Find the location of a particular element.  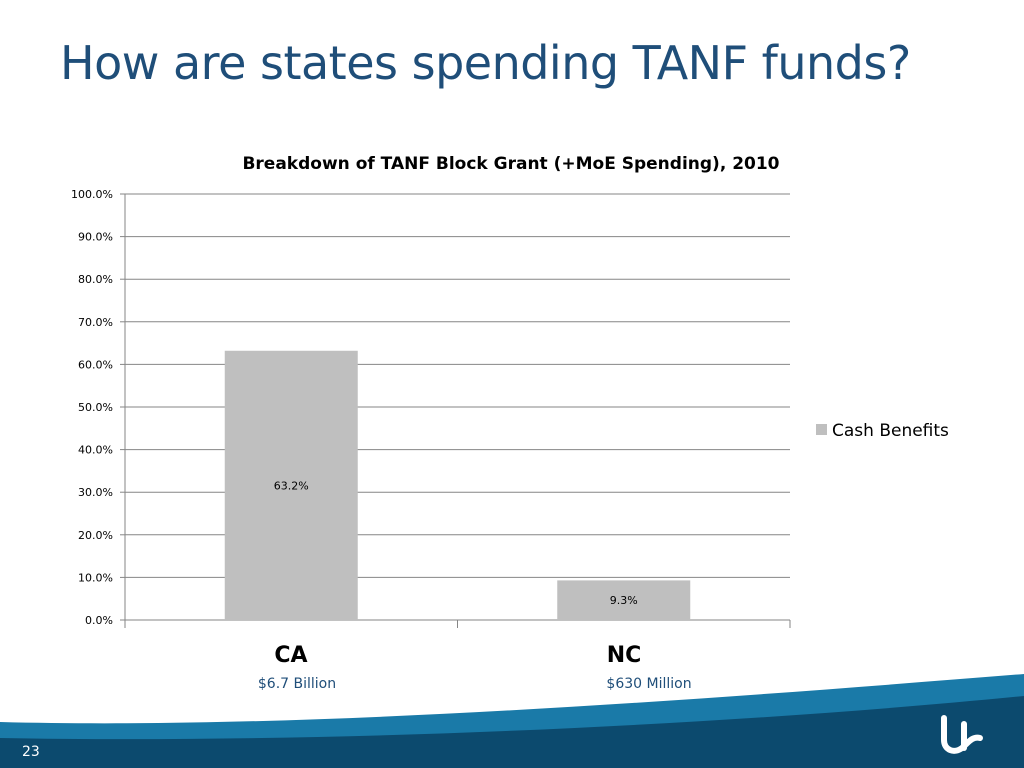

footer-wave-dark is located at coordinates (512, 732).